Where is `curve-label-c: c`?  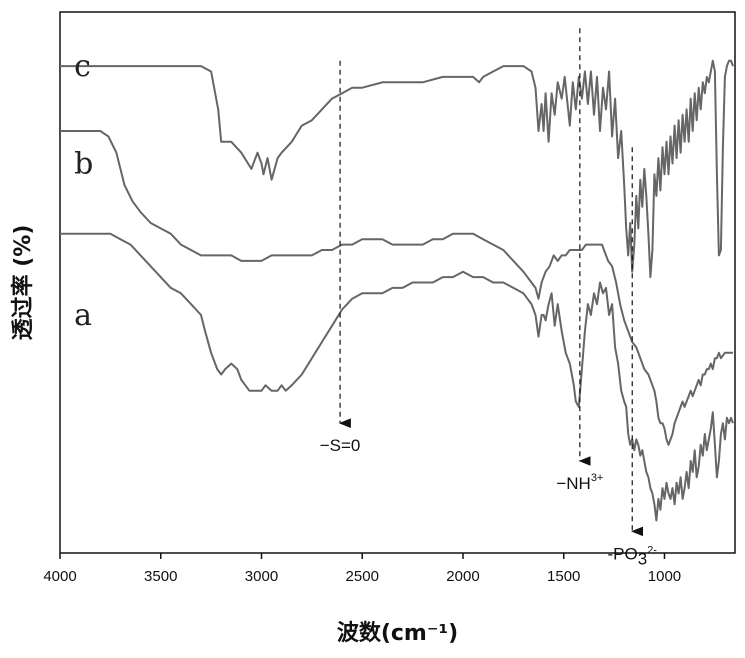 curve-label-c: c is located at coordinates (82, 66).